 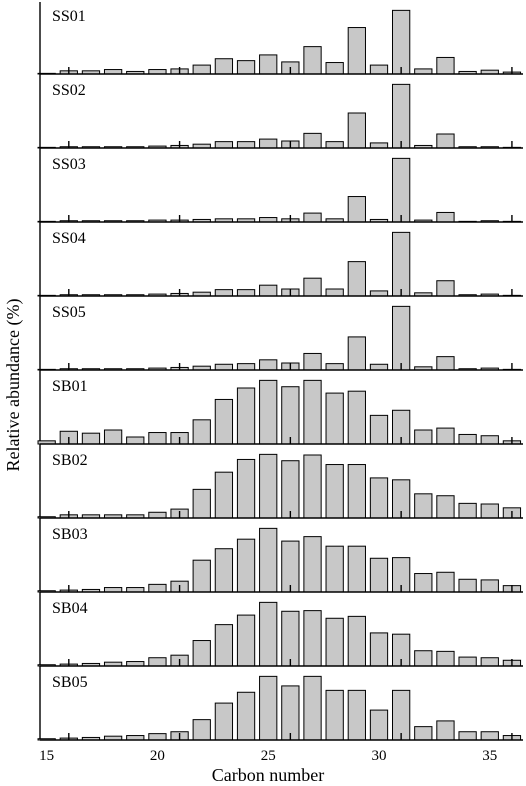 What do you see at coordinates (280, 707) in the screenshot?
I see `panel-sb05: SB05` at bounding box center [280, 707].